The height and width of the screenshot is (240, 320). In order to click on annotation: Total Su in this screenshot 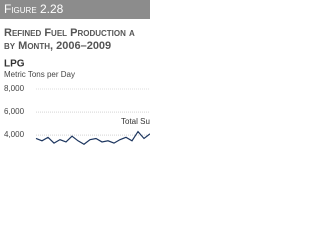, I will do `click(135, 121)`.